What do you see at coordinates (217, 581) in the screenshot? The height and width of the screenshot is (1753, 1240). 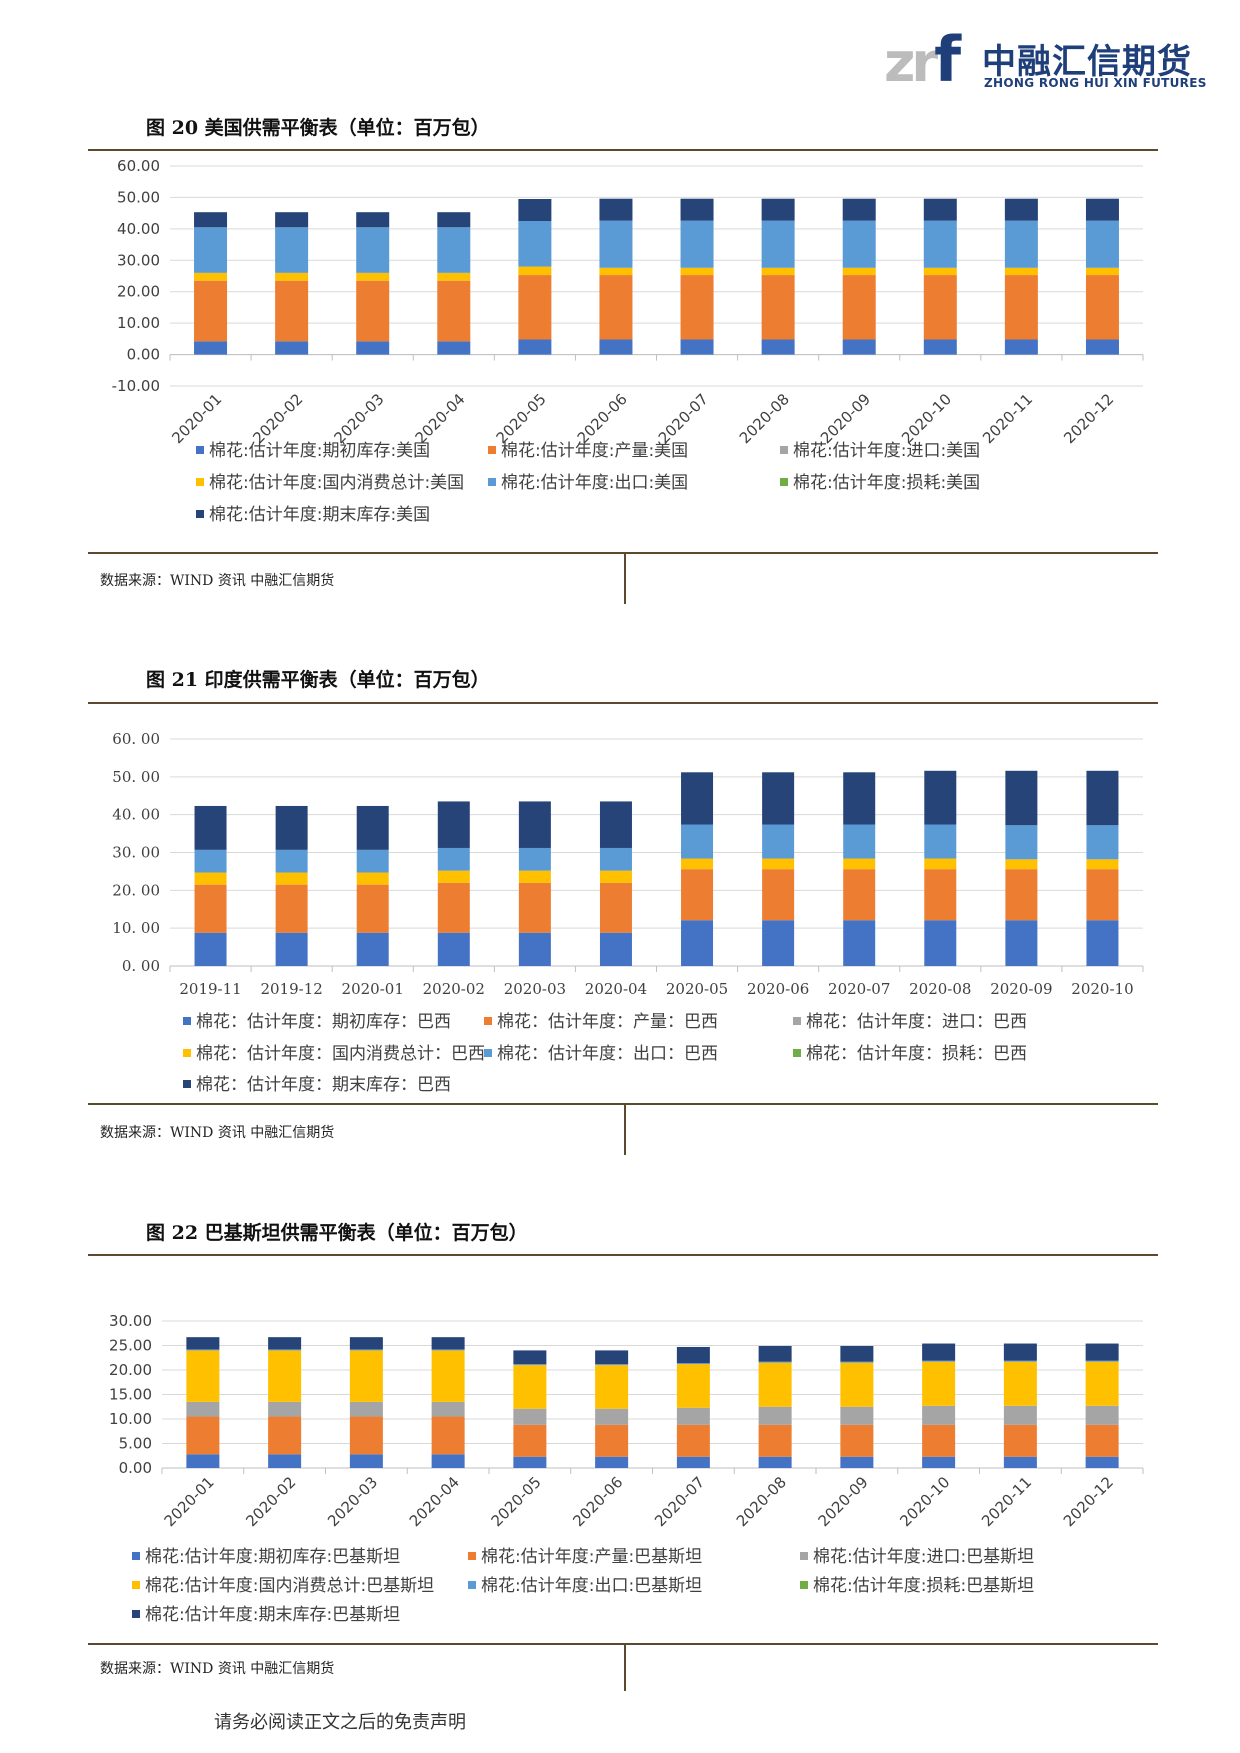 I see `figure-20-source: 数据来源：WIND 资讯 中融汇信期货` at bounding box center [217, 581].